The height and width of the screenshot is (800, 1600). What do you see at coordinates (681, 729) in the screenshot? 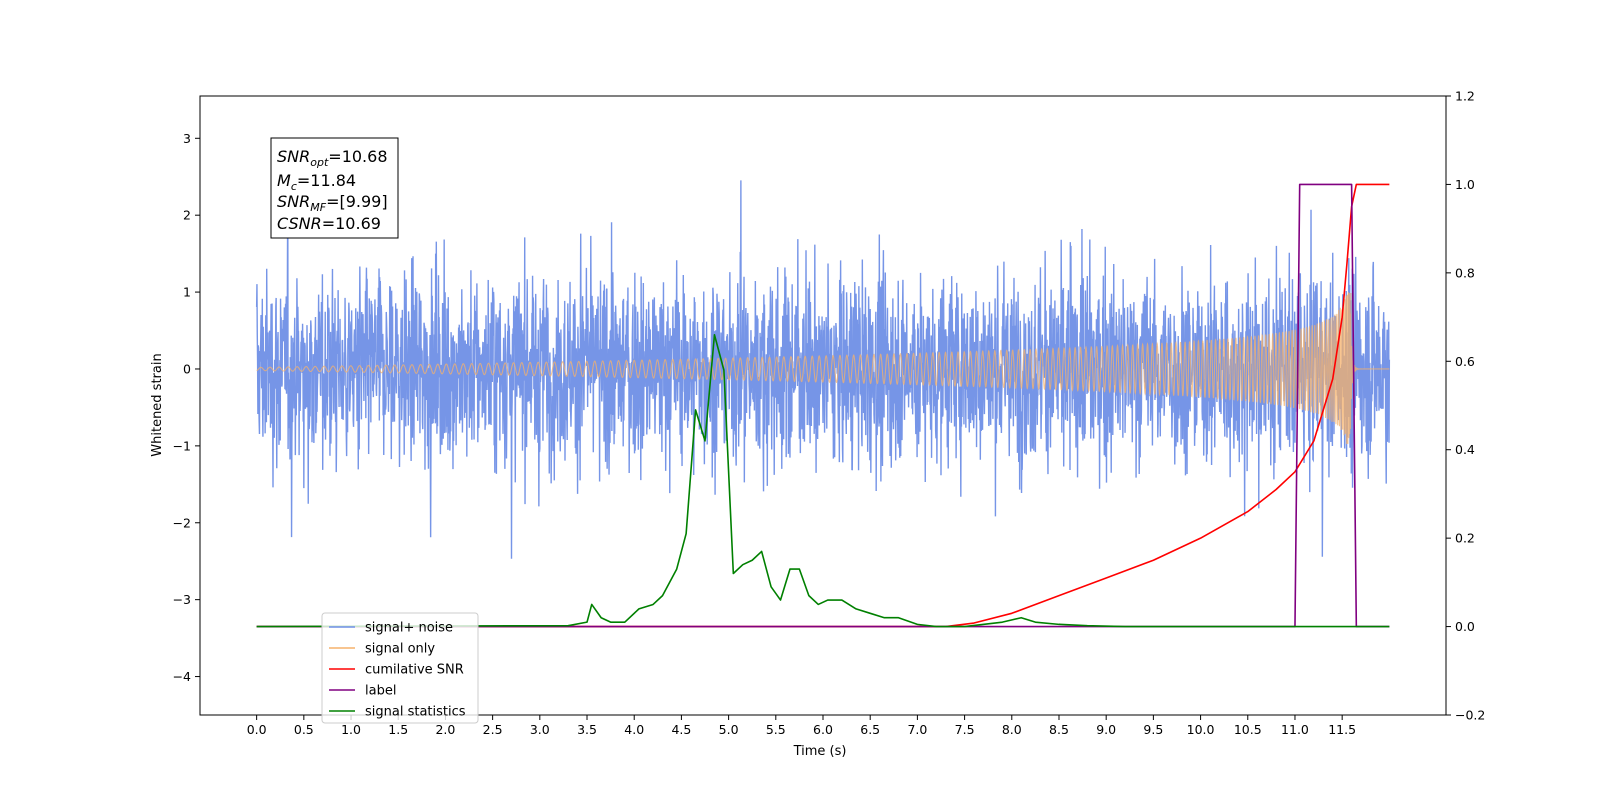
I see `x-tick-label: 4.5` at bounding box center [681, 729].